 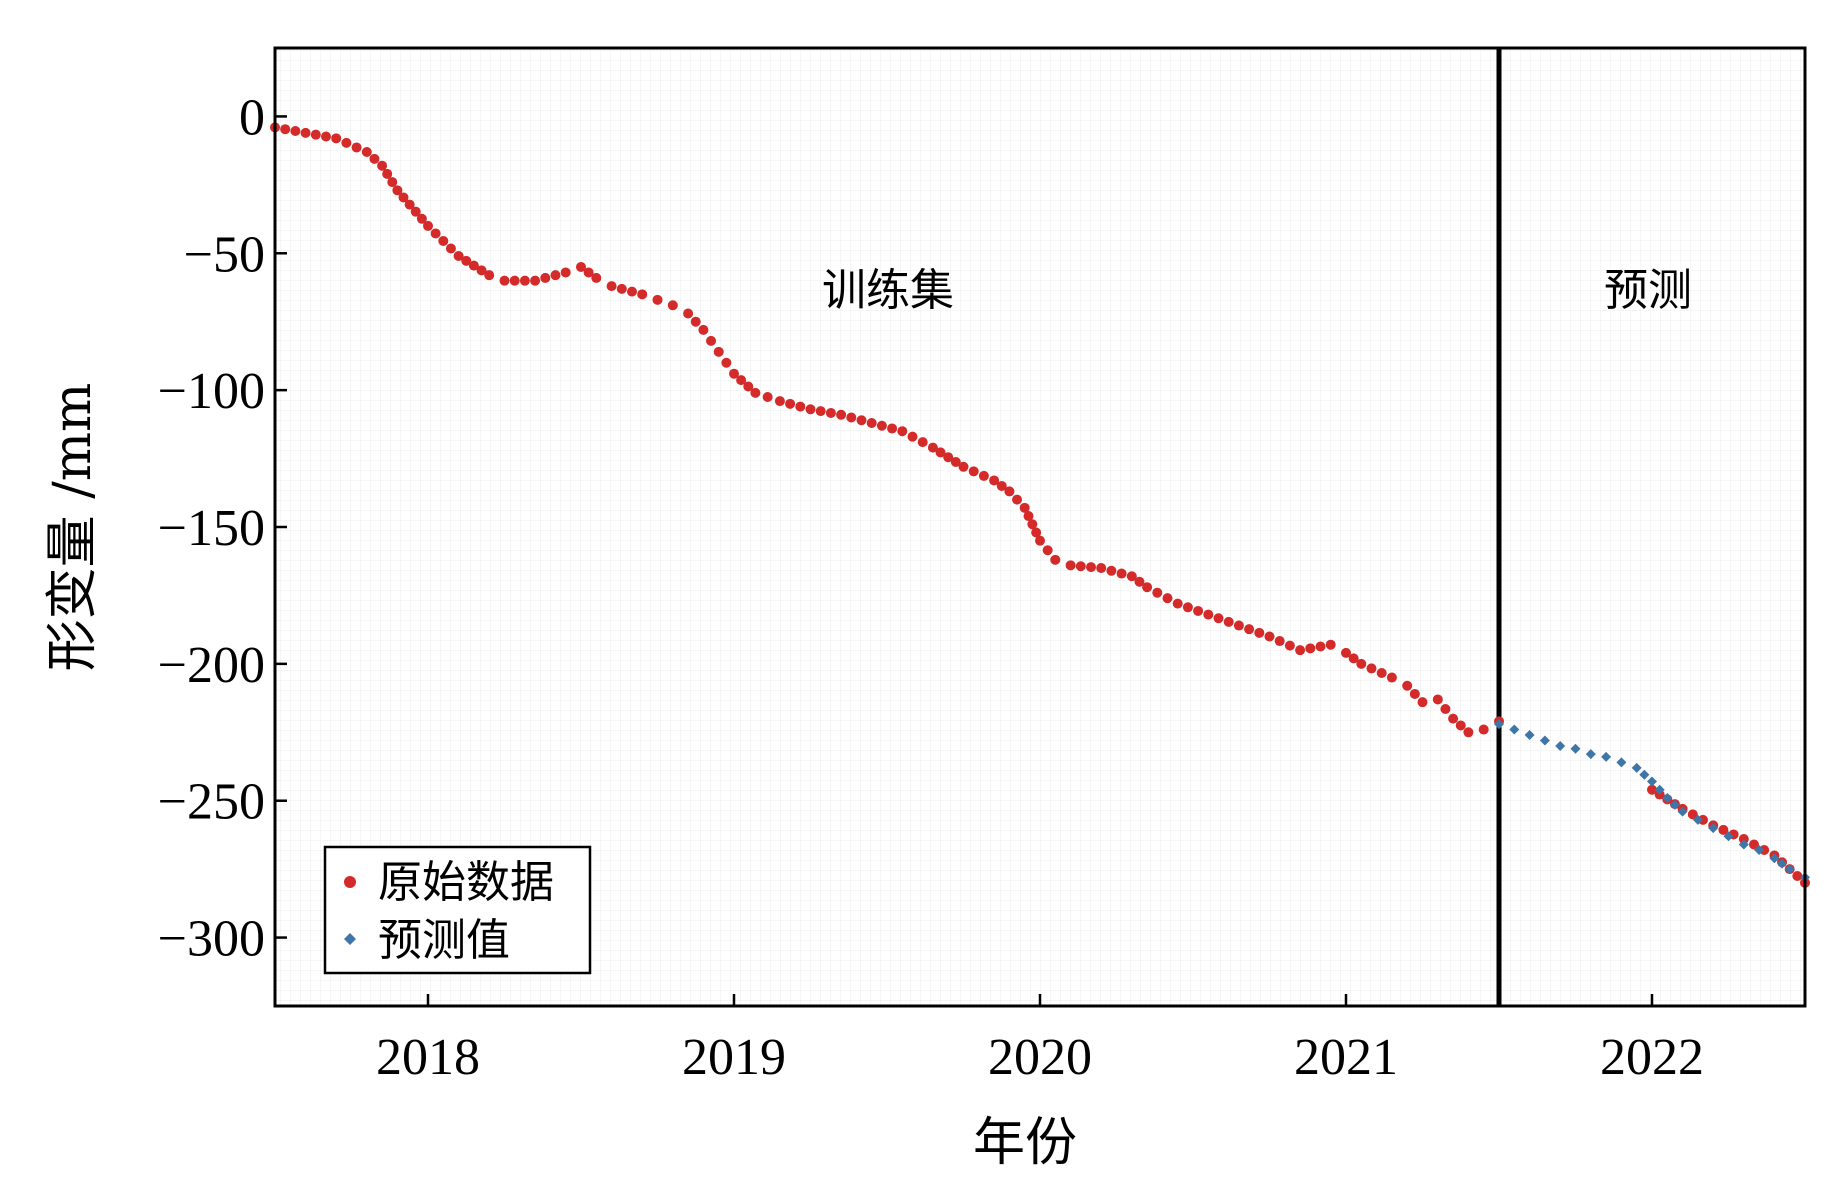 I want to click on legend: 原始数据 预测值, so click(x=457, y=910).